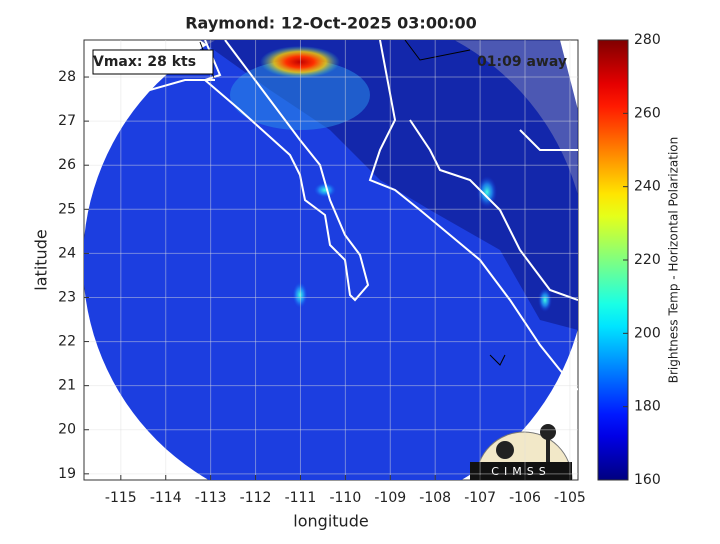 The width and height of the screenshot is (720, 544). Describe the element at coordinates (301, 498) in the screenshot. I see `x-tick-label: -111` at that location.